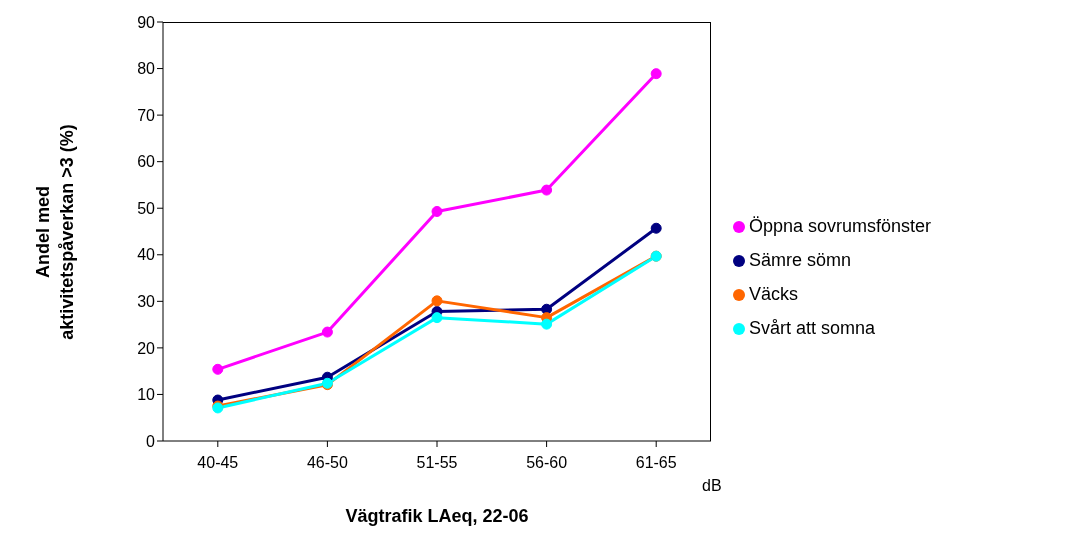 This screenshot has width=1083, height=553. I want to click on y-tick-label: 30, so click(146, 302).